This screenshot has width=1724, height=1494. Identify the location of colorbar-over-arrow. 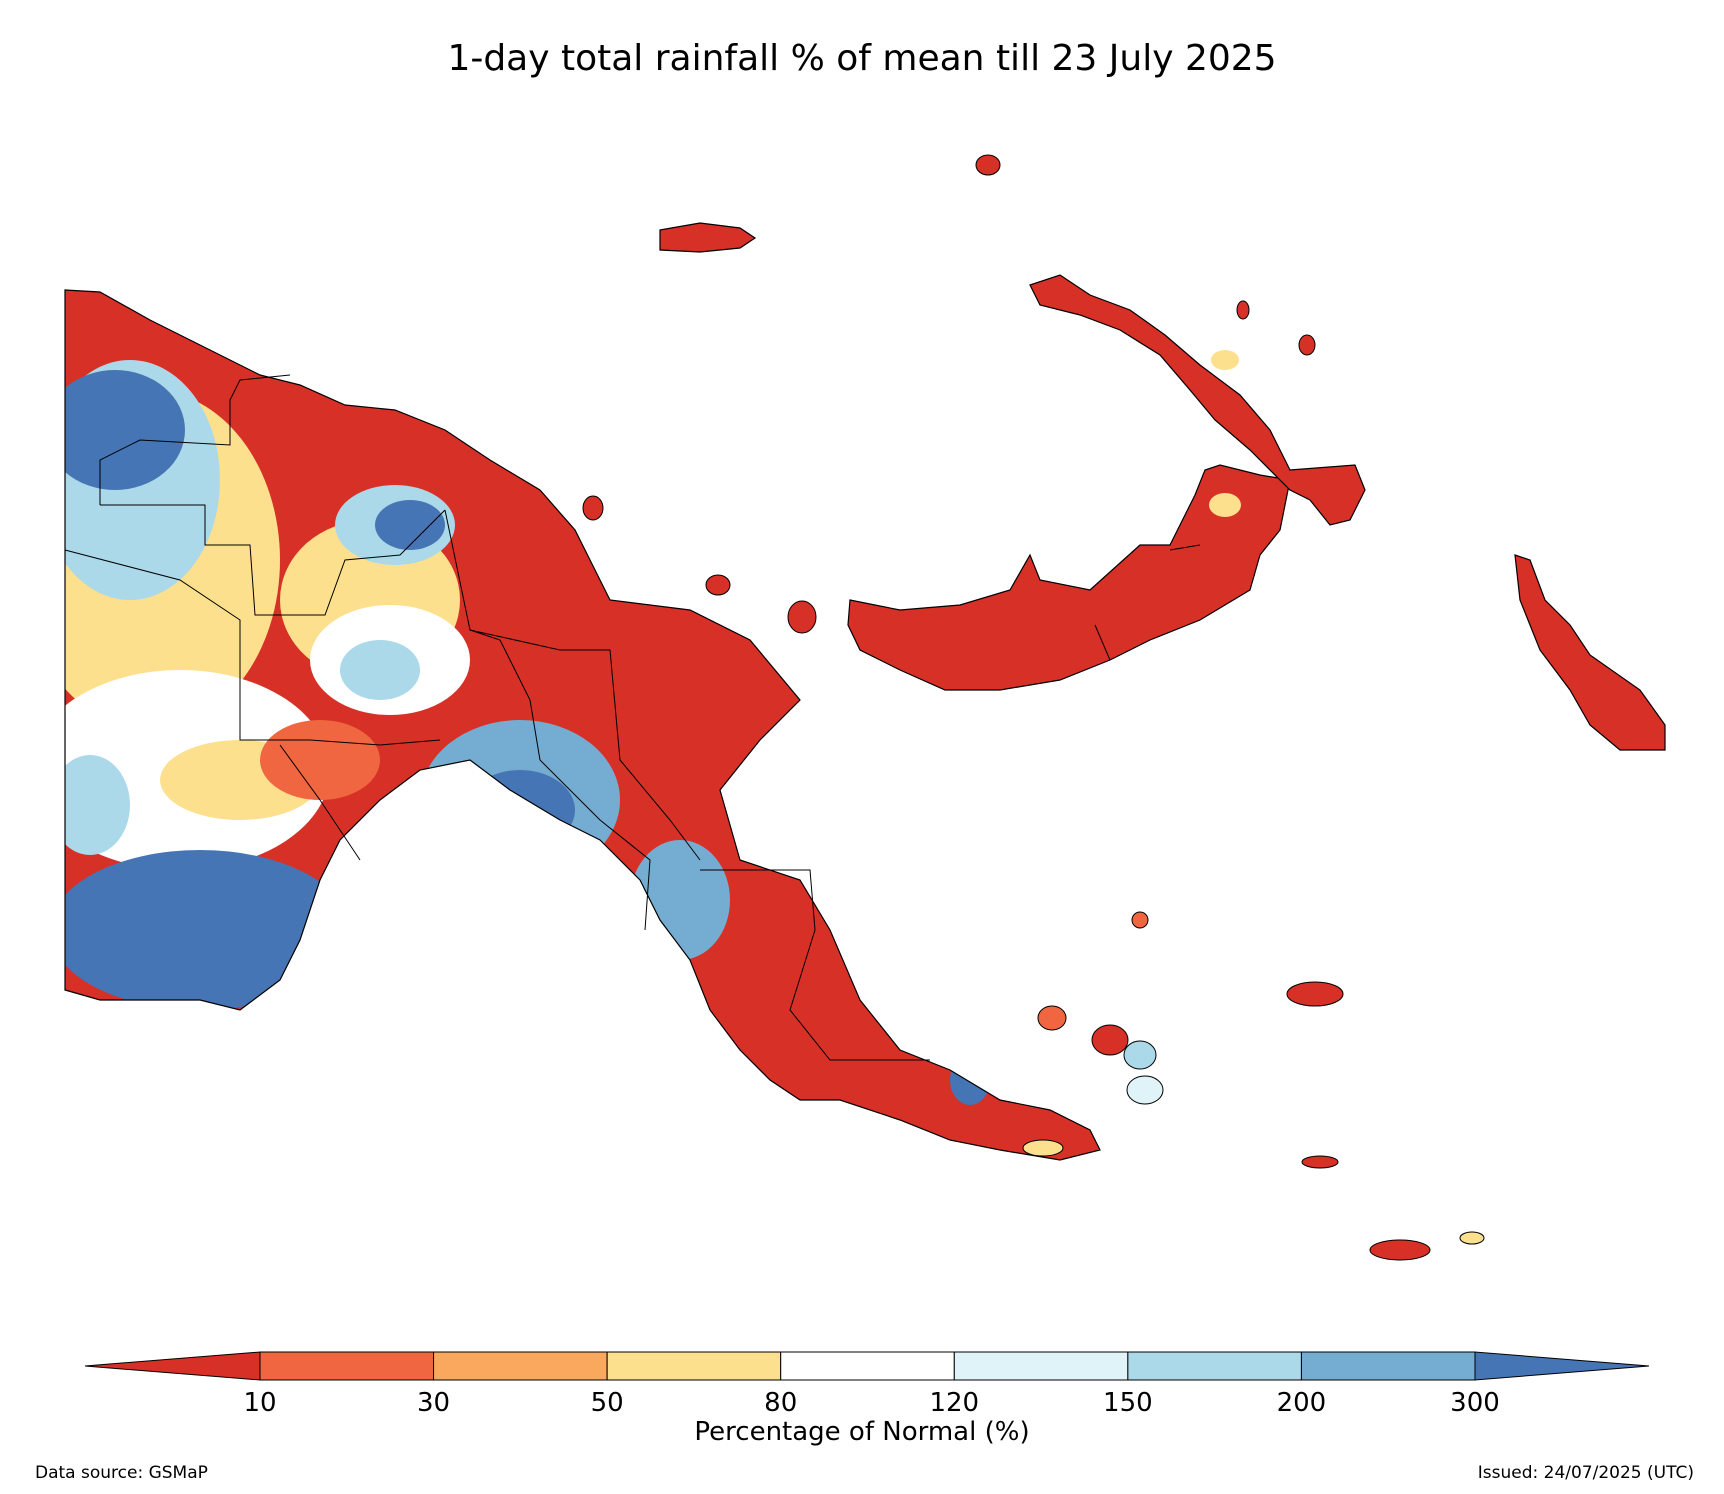
(1562, 1366).